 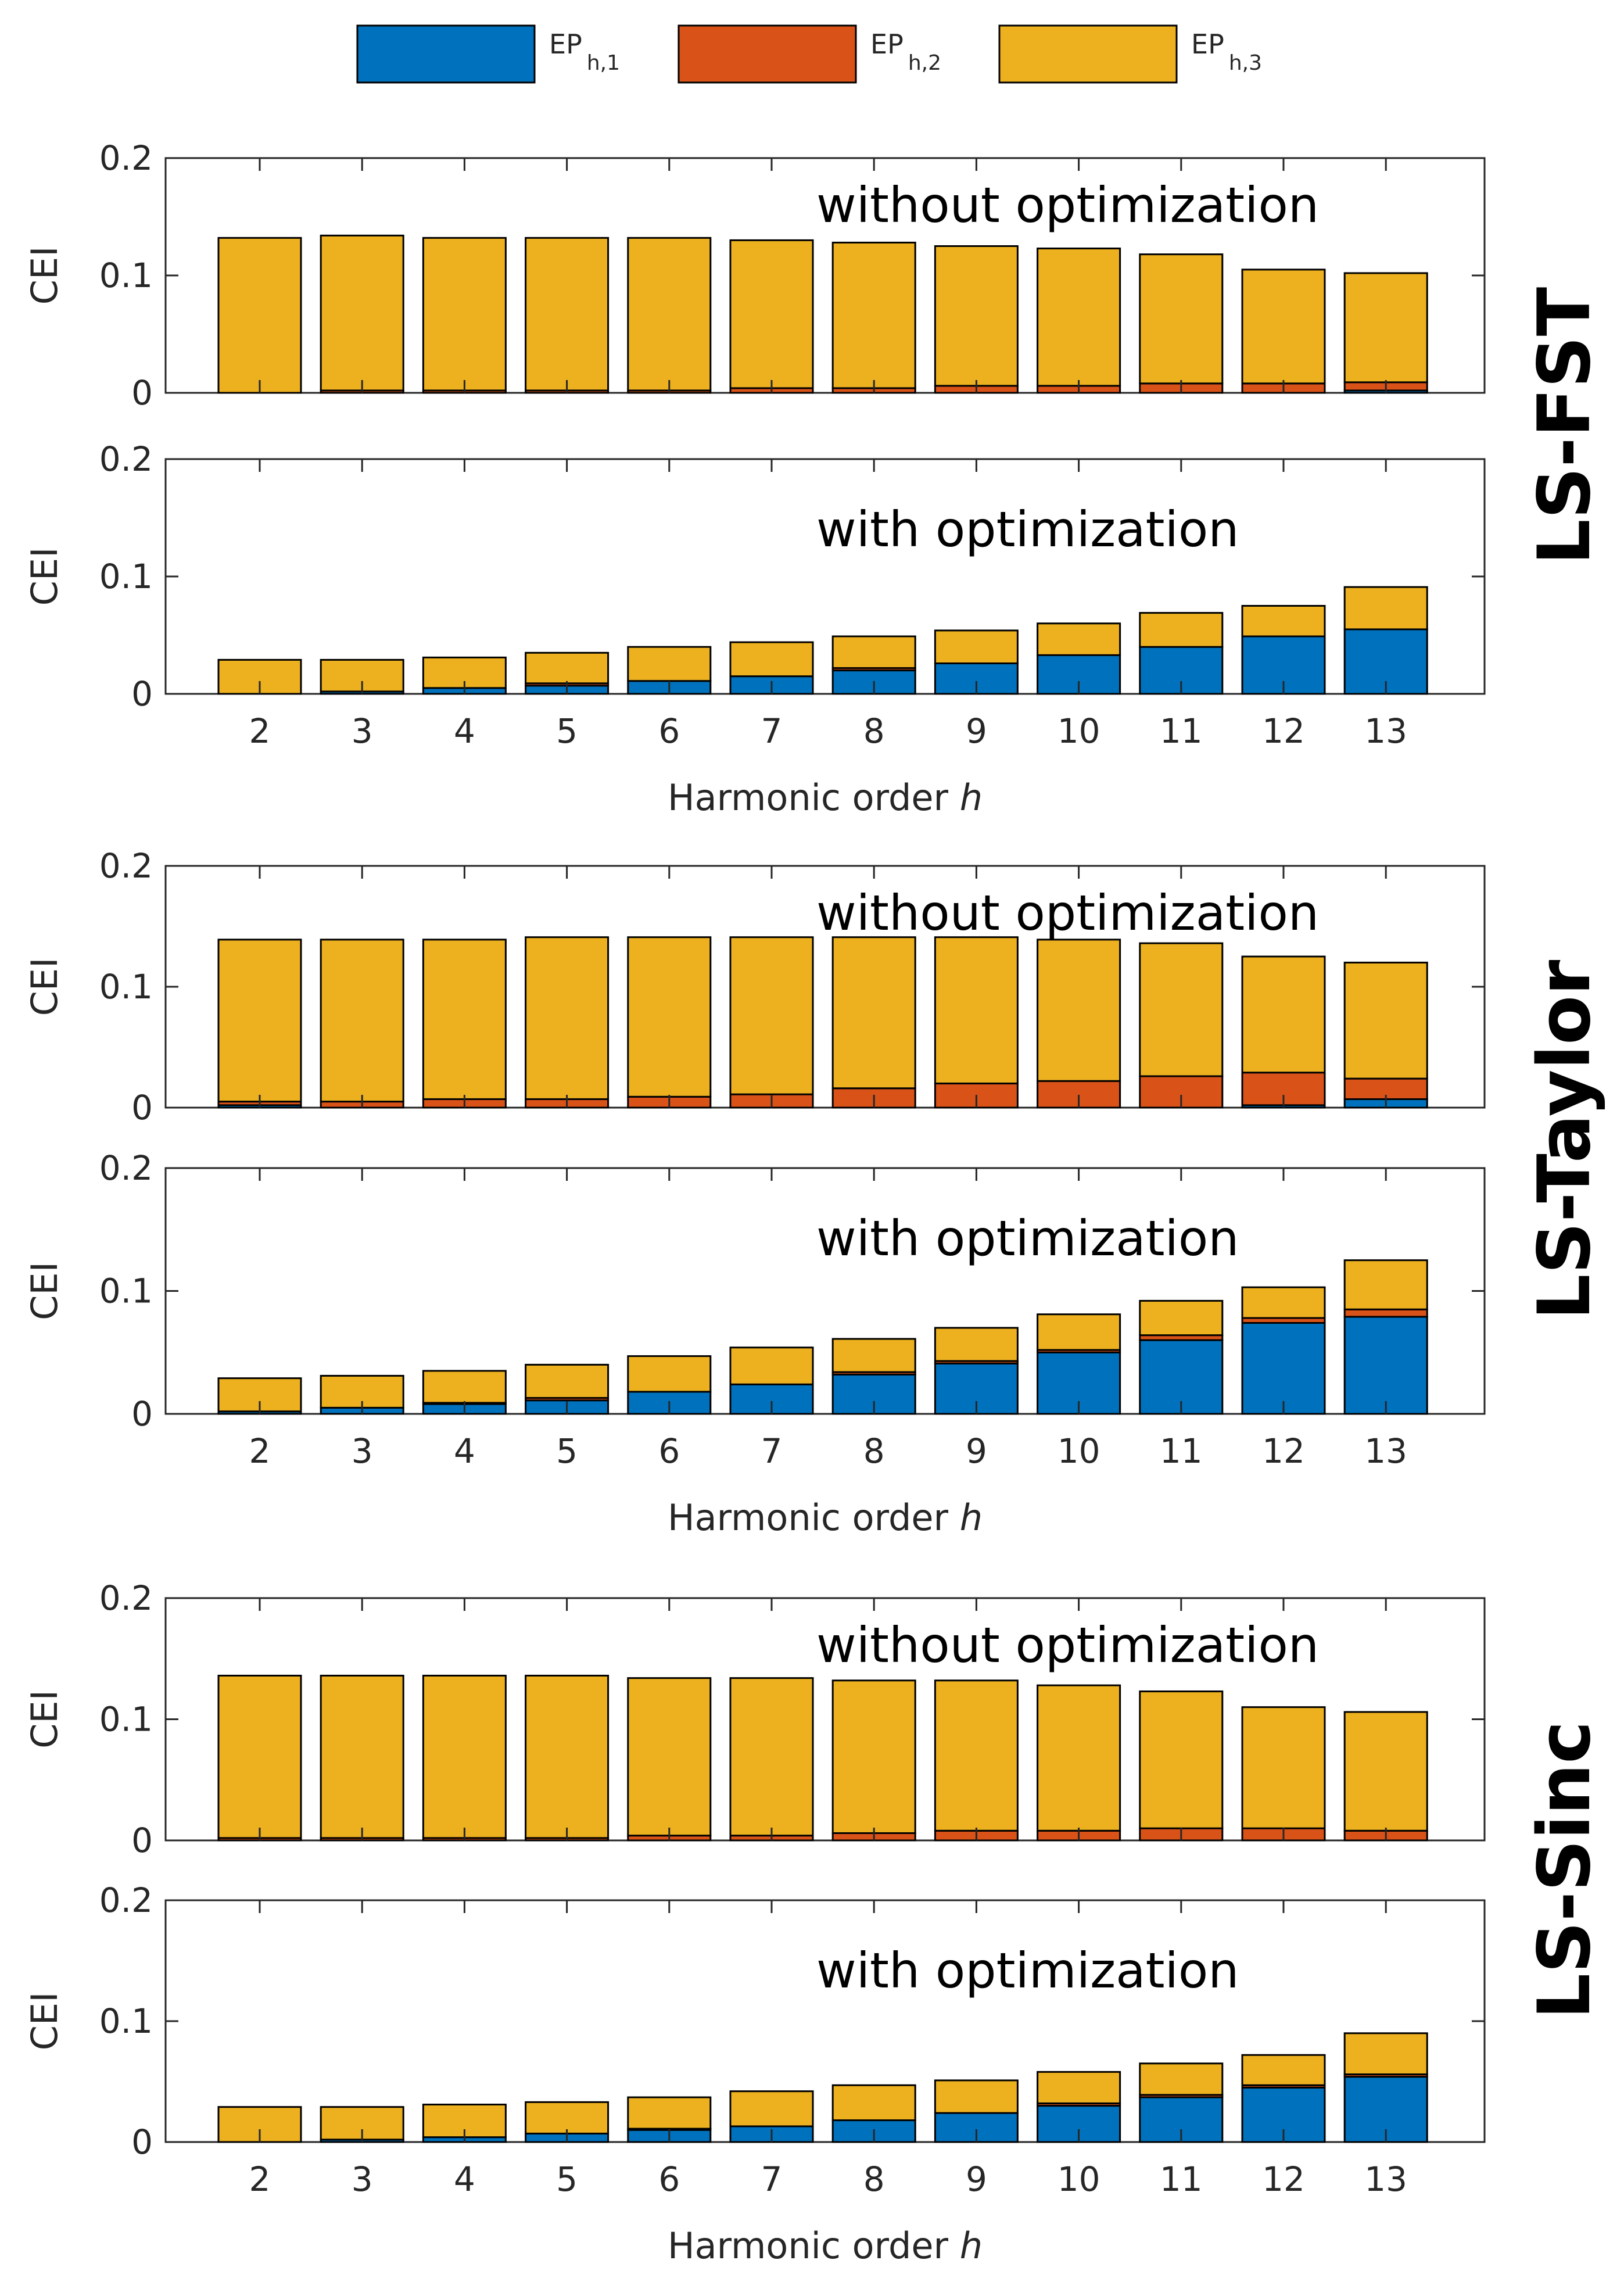 I want to click on x-tick-label: 3, so click(x=362, y=731).